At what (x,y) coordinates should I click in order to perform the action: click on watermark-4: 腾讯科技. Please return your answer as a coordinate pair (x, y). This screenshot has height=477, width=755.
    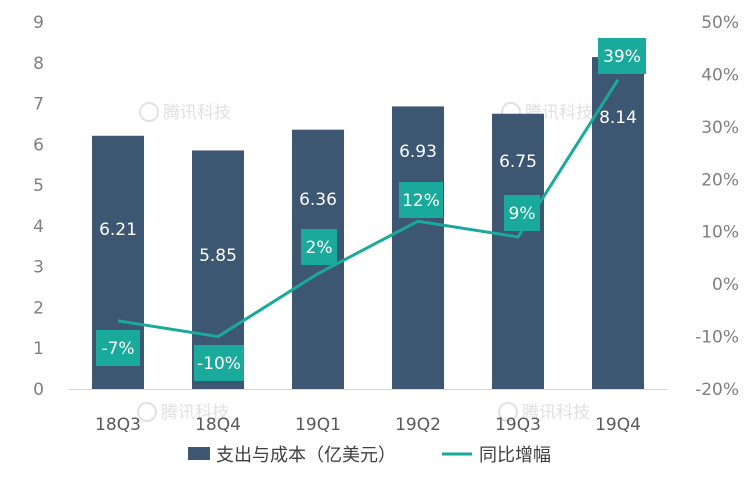
    Looking at the image, I should click on (544, 412).